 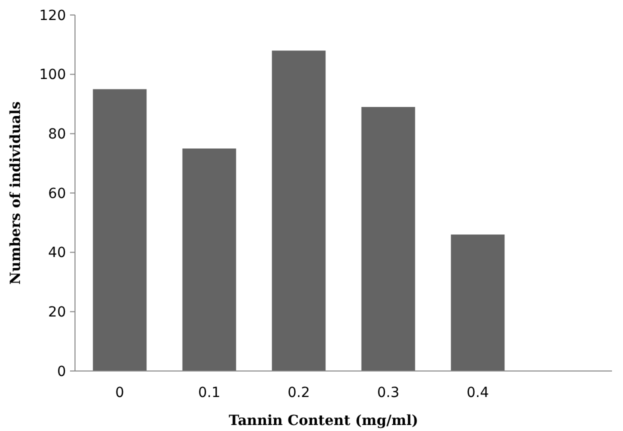 What do you see at coordinates (57, 194) in the screenshot?
I see `y-tick-label: 60` at bounding box center [57, 194].